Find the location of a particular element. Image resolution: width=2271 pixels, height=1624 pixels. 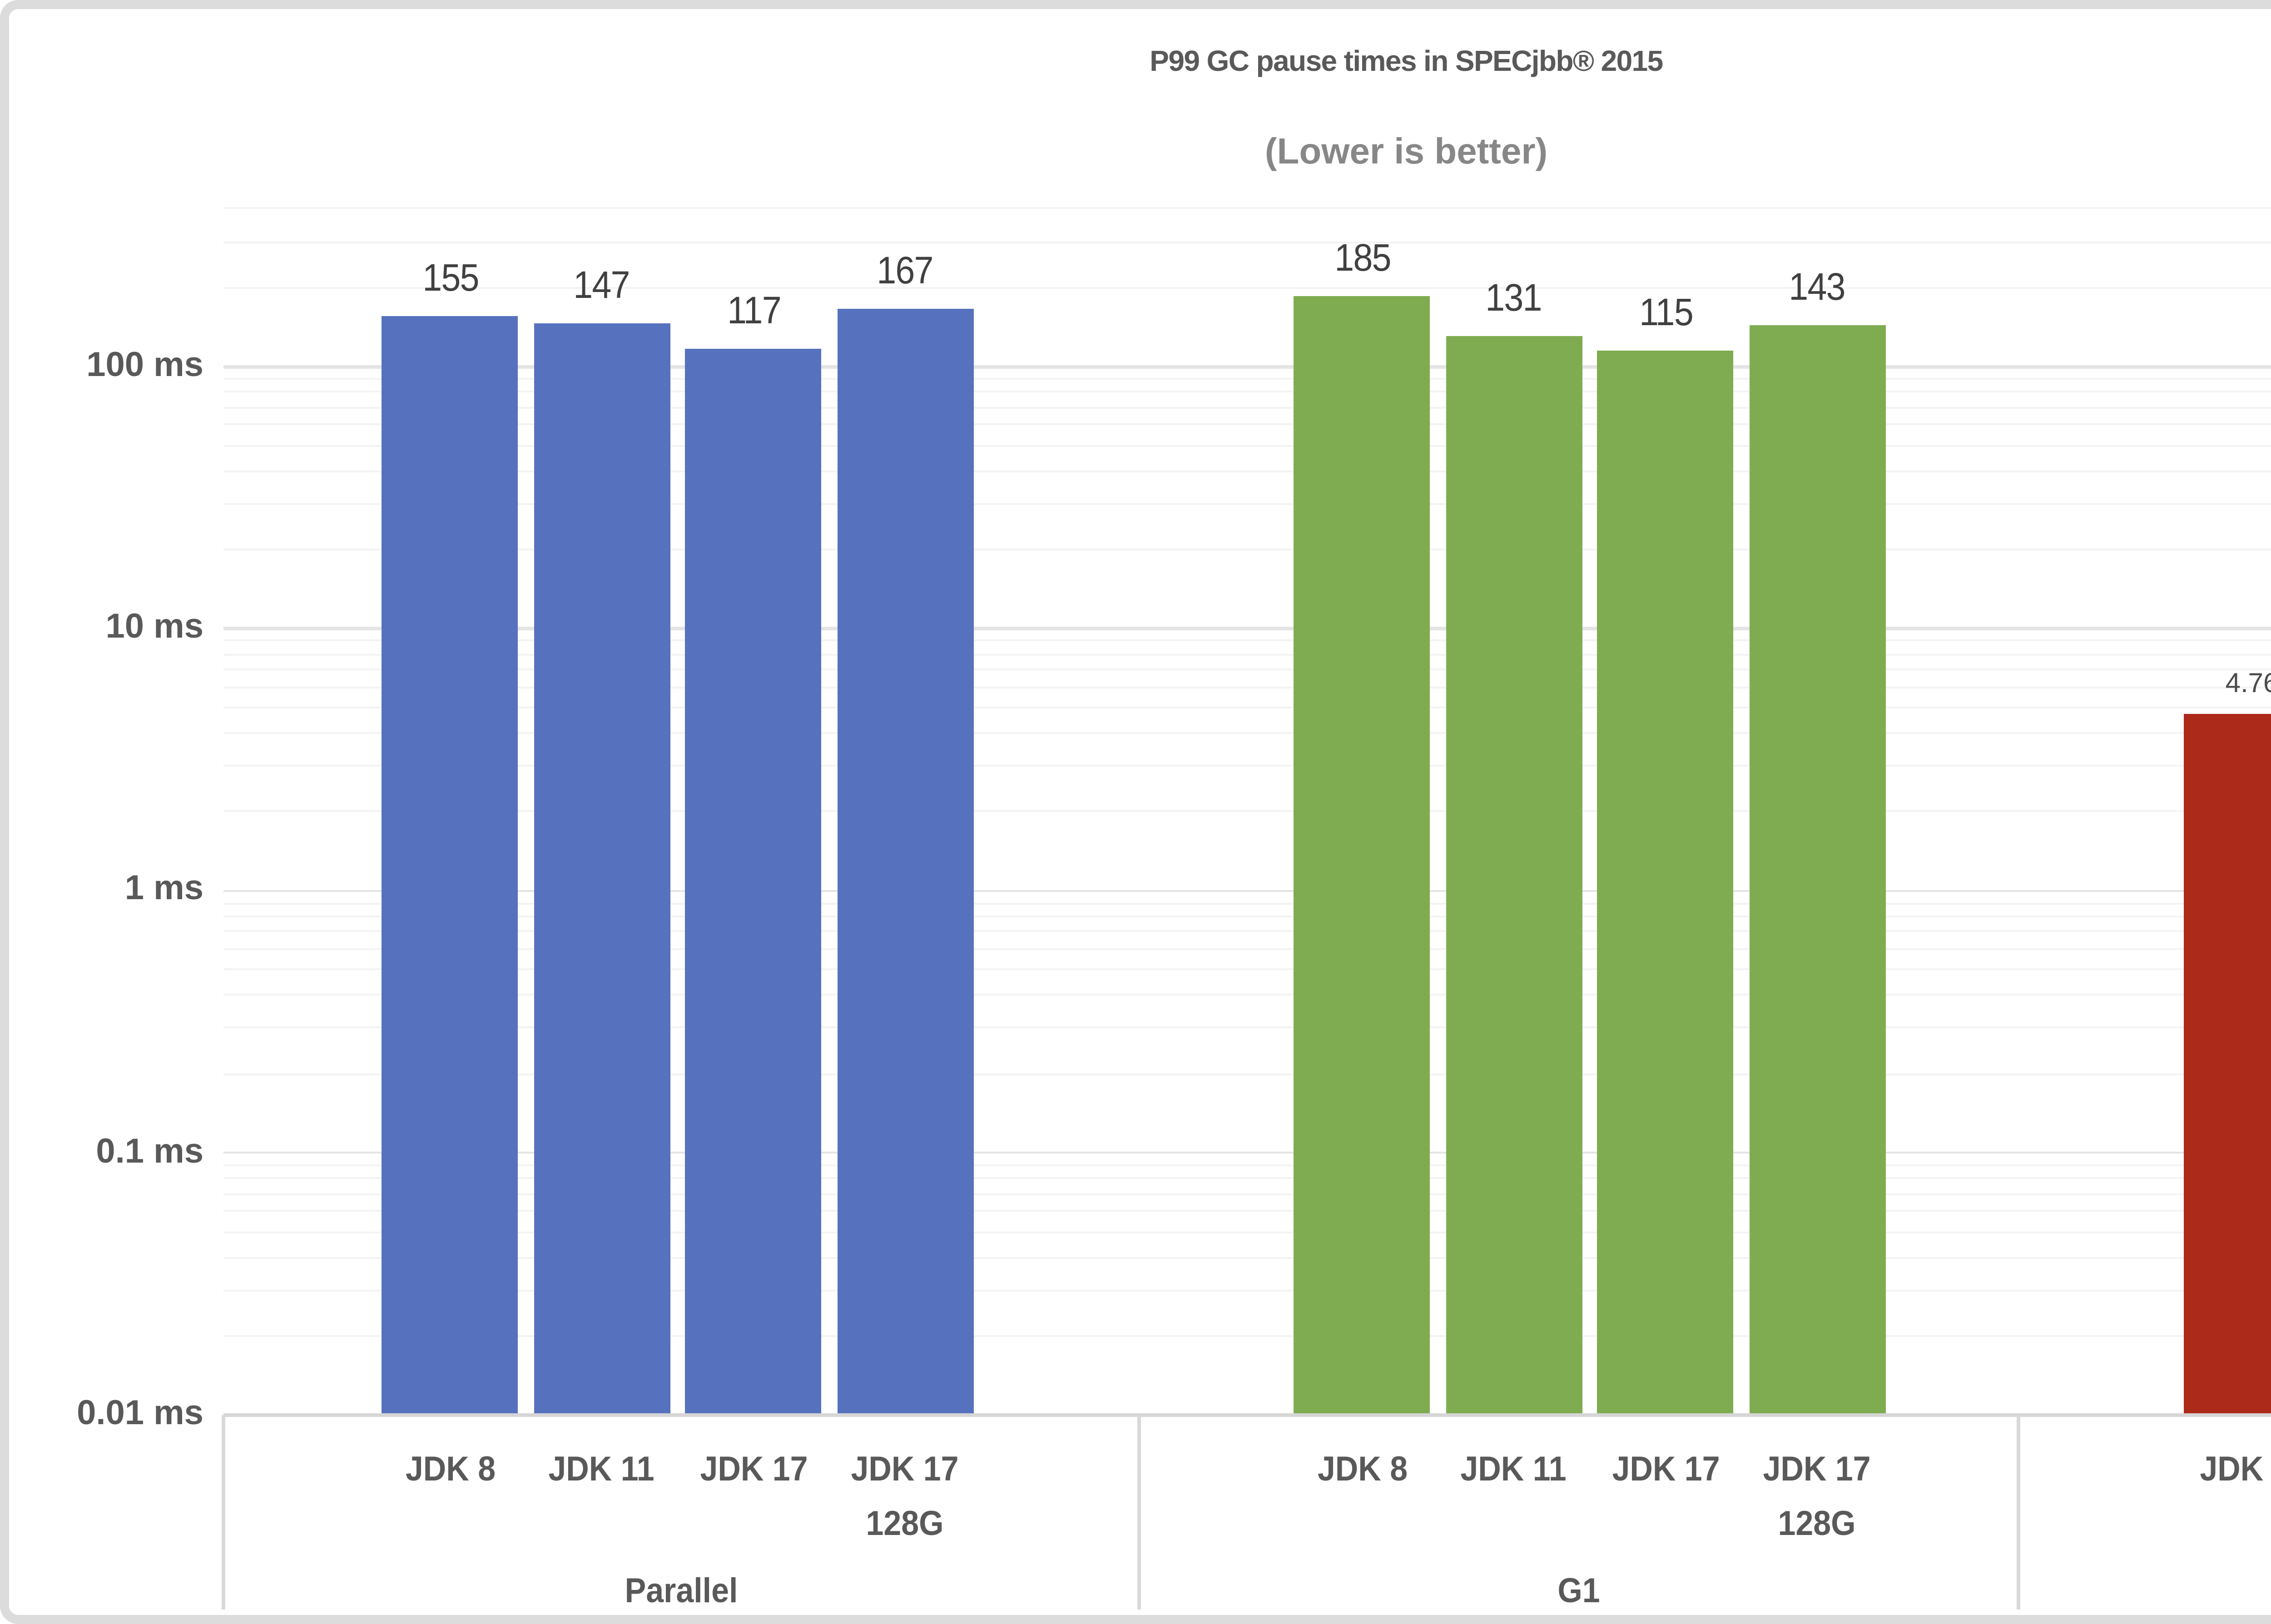

bar-parallel-jdk-17-128g is located at coordinates (905, 861).